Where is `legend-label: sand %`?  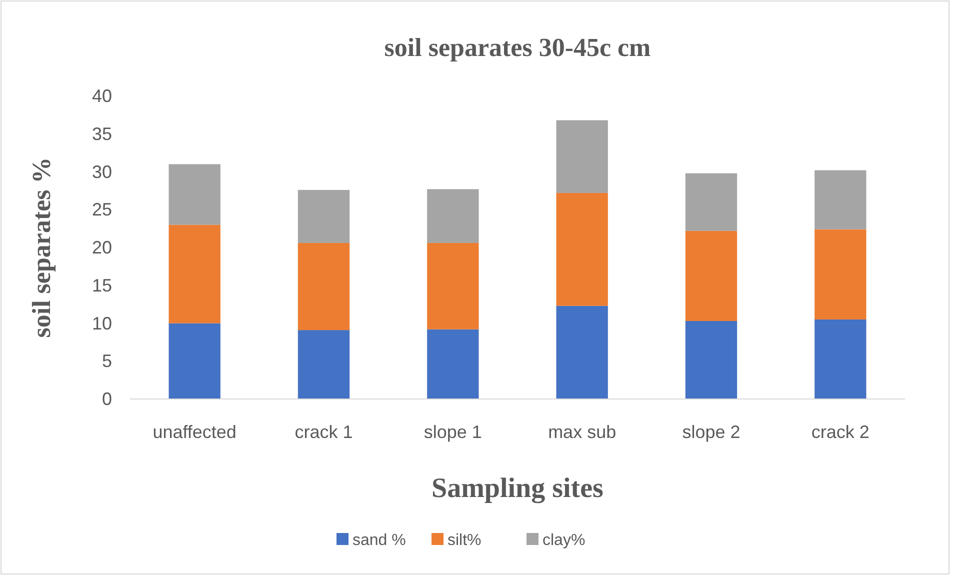
legend-label: sand % is located at coordinates (379, 540).